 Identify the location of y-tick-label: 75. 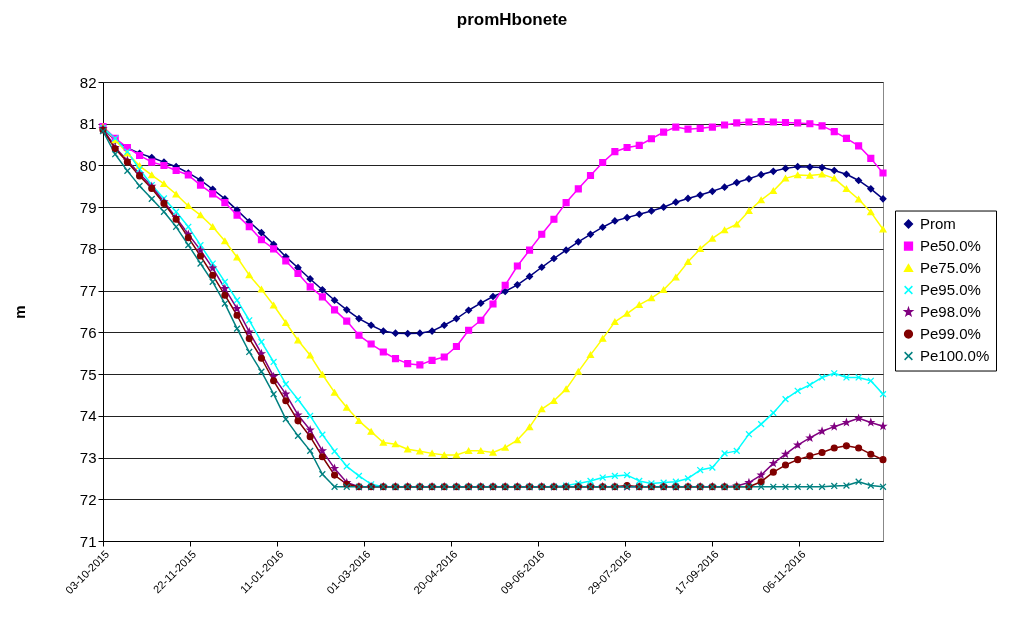
(88, 374).